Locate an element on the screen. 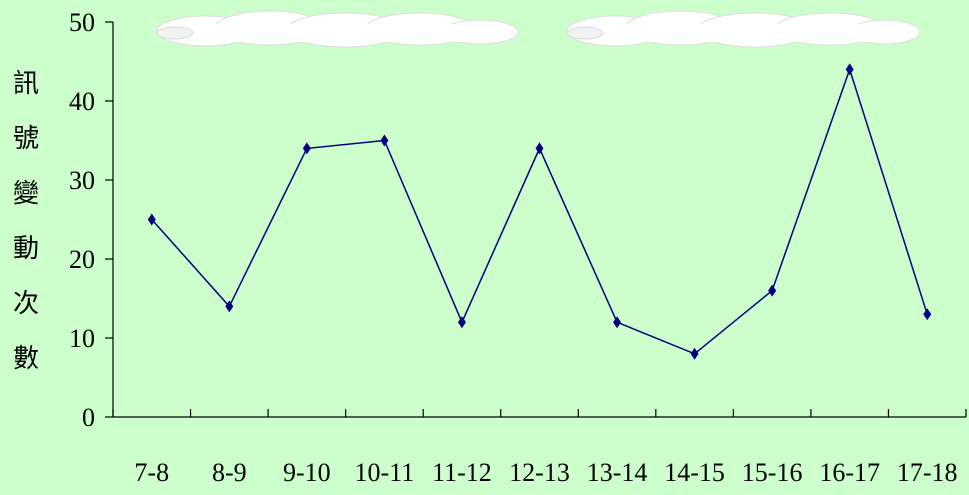 This screenshot has width=969, height=495. y-tick-label: 50 is located at coordinates (82, 22).